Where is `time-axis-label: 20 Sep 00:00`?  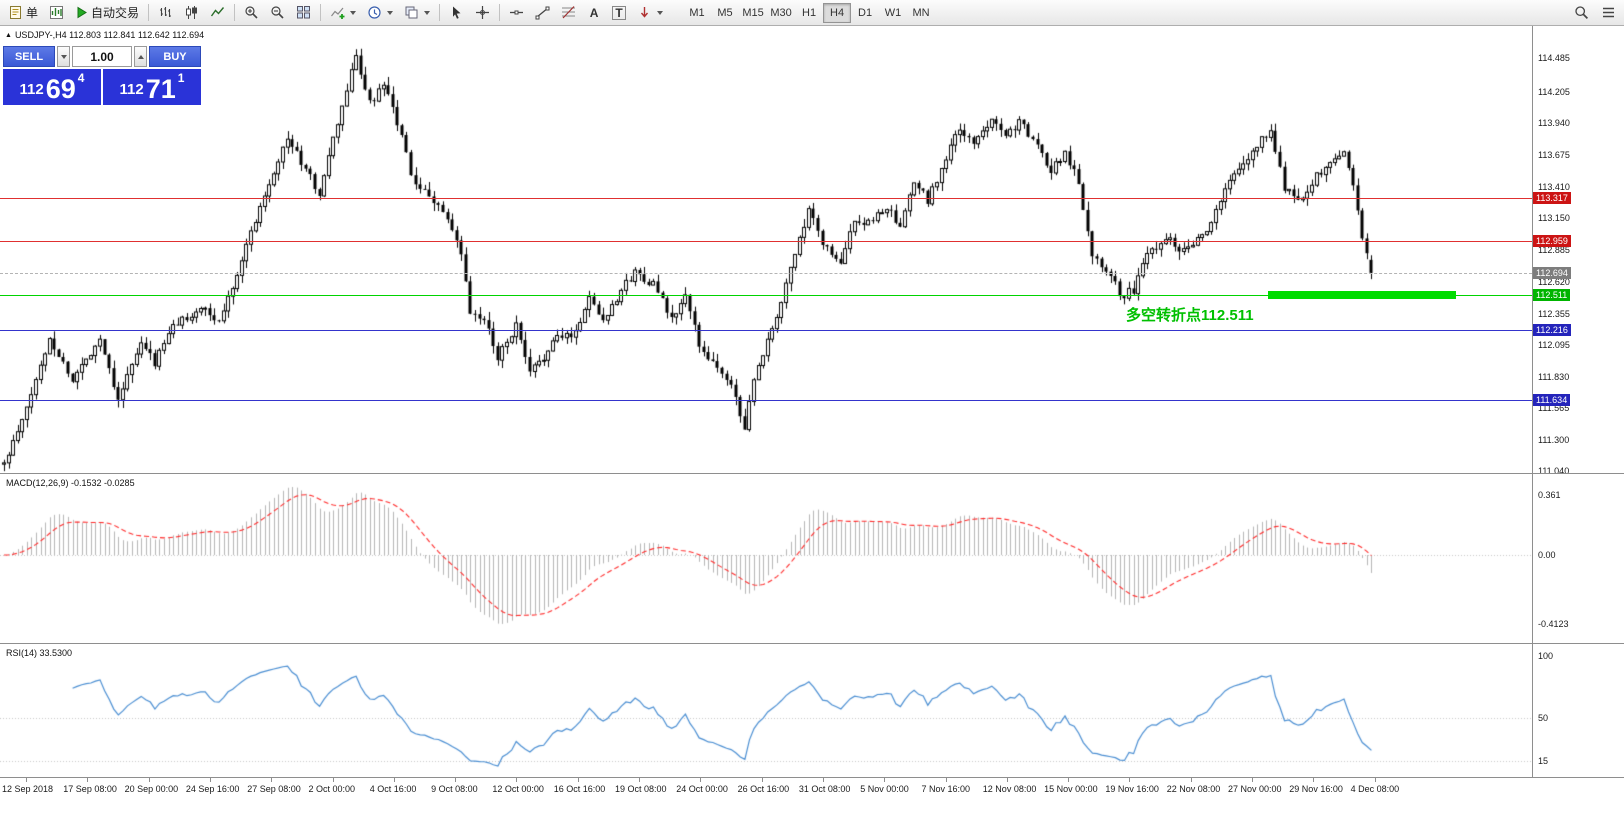
time-axis-label: 20 Sep 00:00 is located at coordinates (151, 789).